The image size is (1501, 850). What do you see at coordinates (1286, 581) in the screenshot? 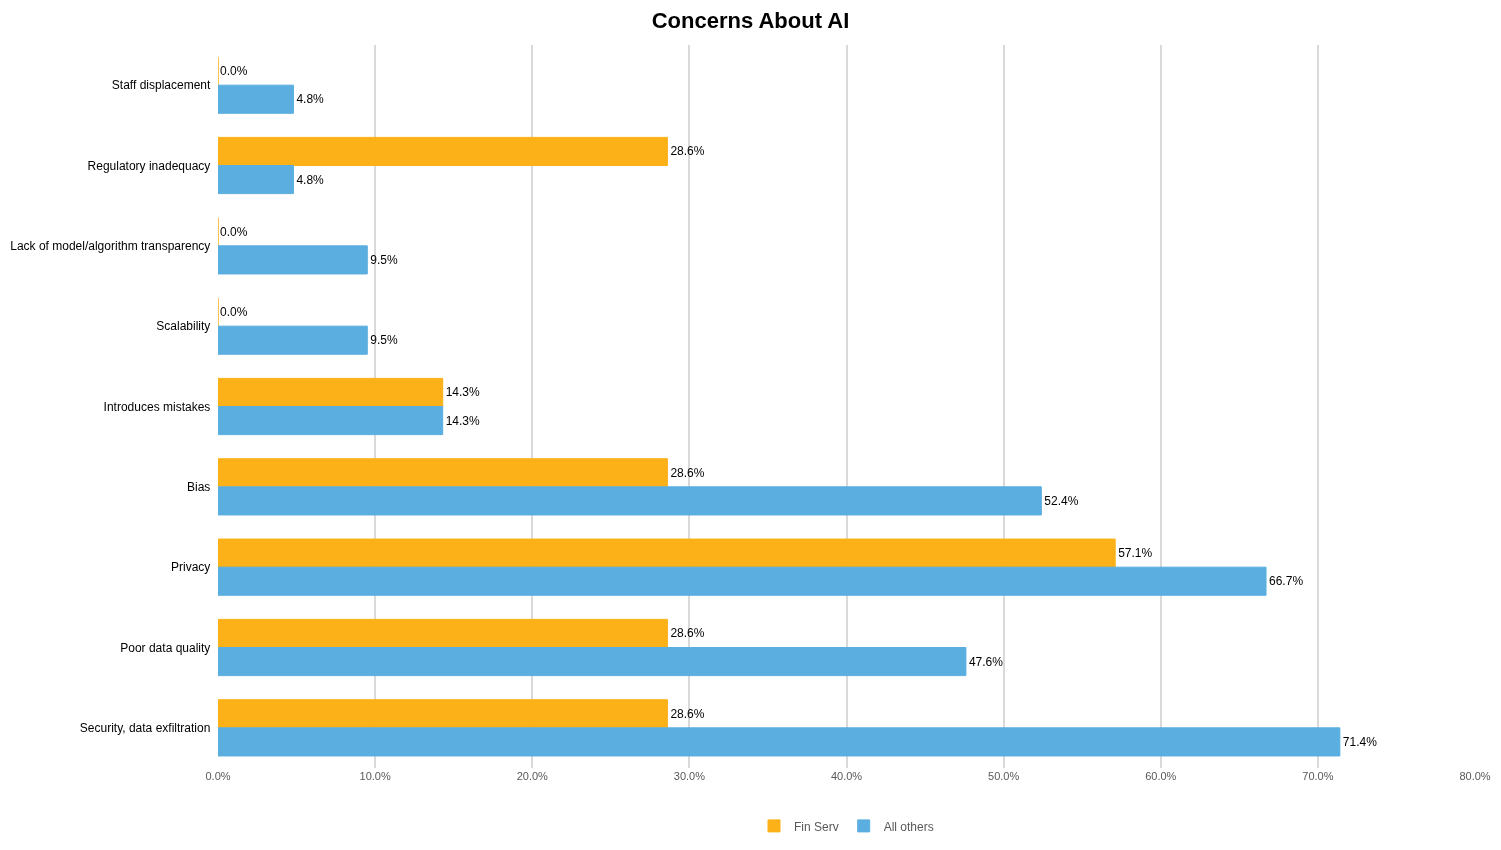
I see `data-label: 66.7%` at bounding box center [1286, 581].